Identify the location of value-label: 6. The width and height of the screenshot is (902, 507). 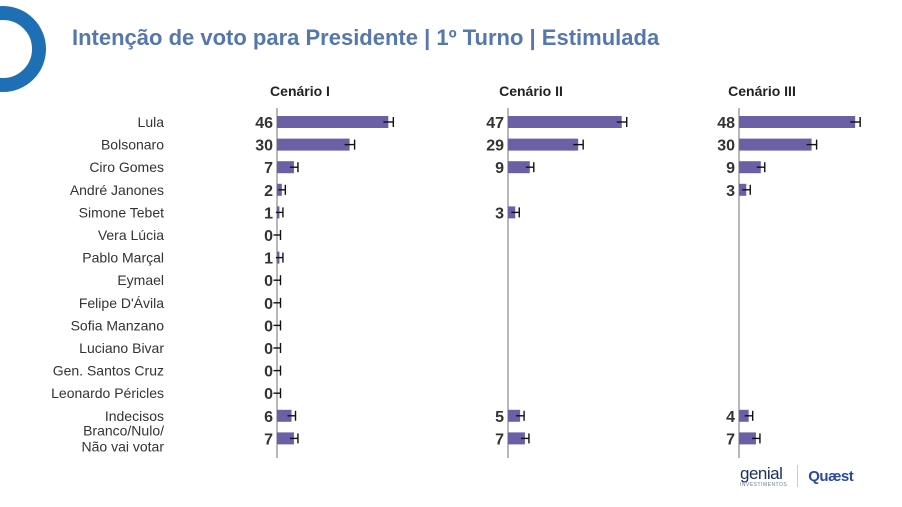
(268, 417).